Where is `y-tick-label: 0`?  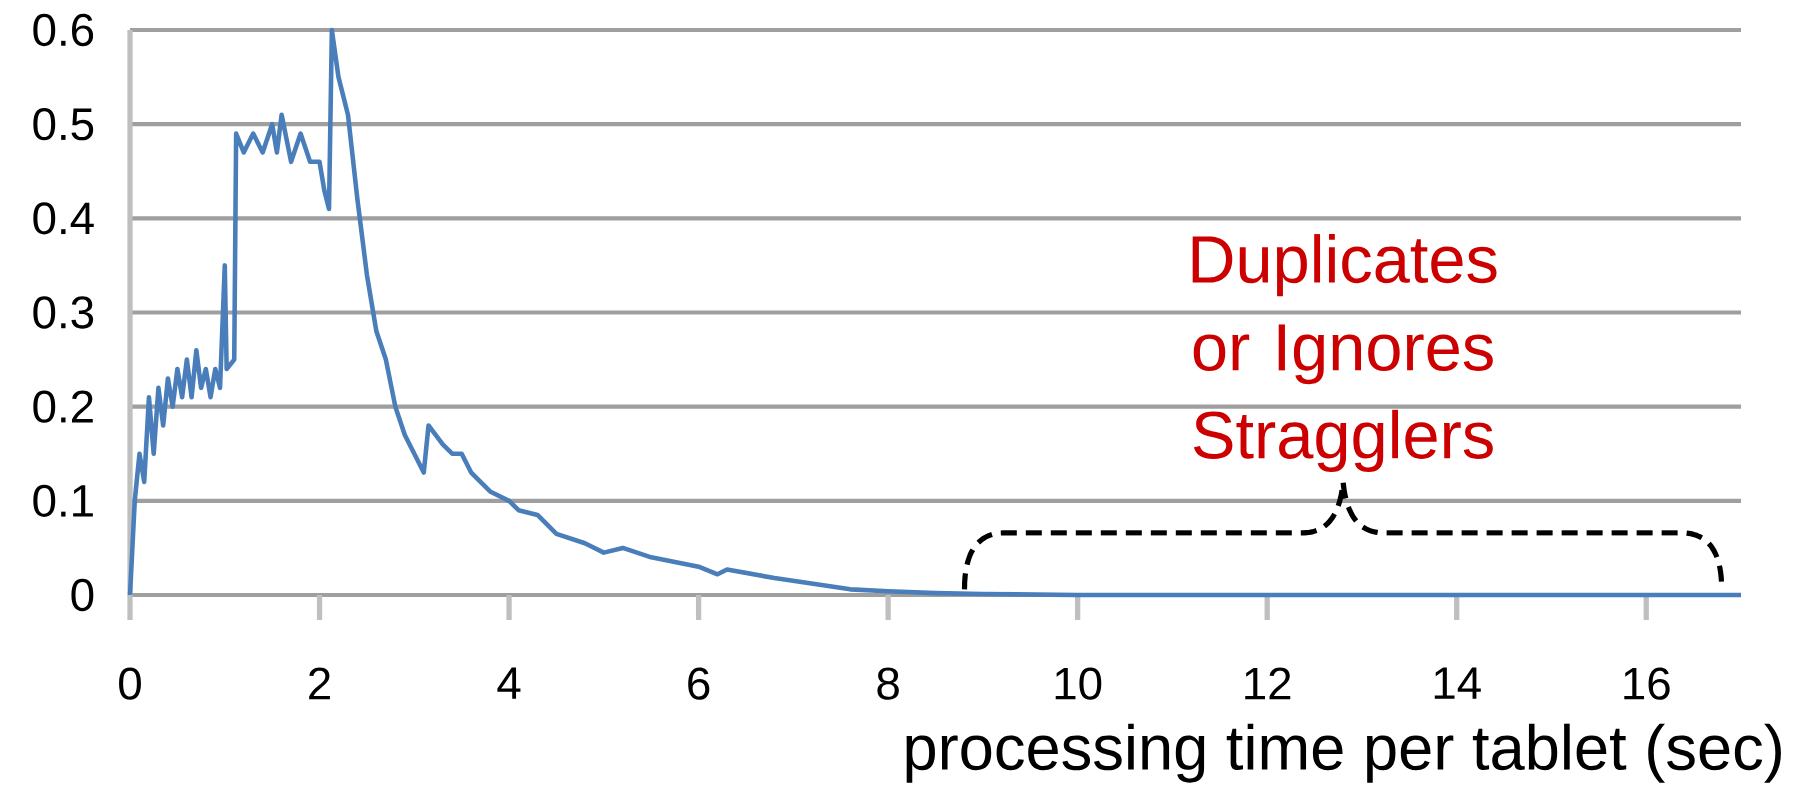
y-tick-label: 0 is located at coordinates (82, 595).